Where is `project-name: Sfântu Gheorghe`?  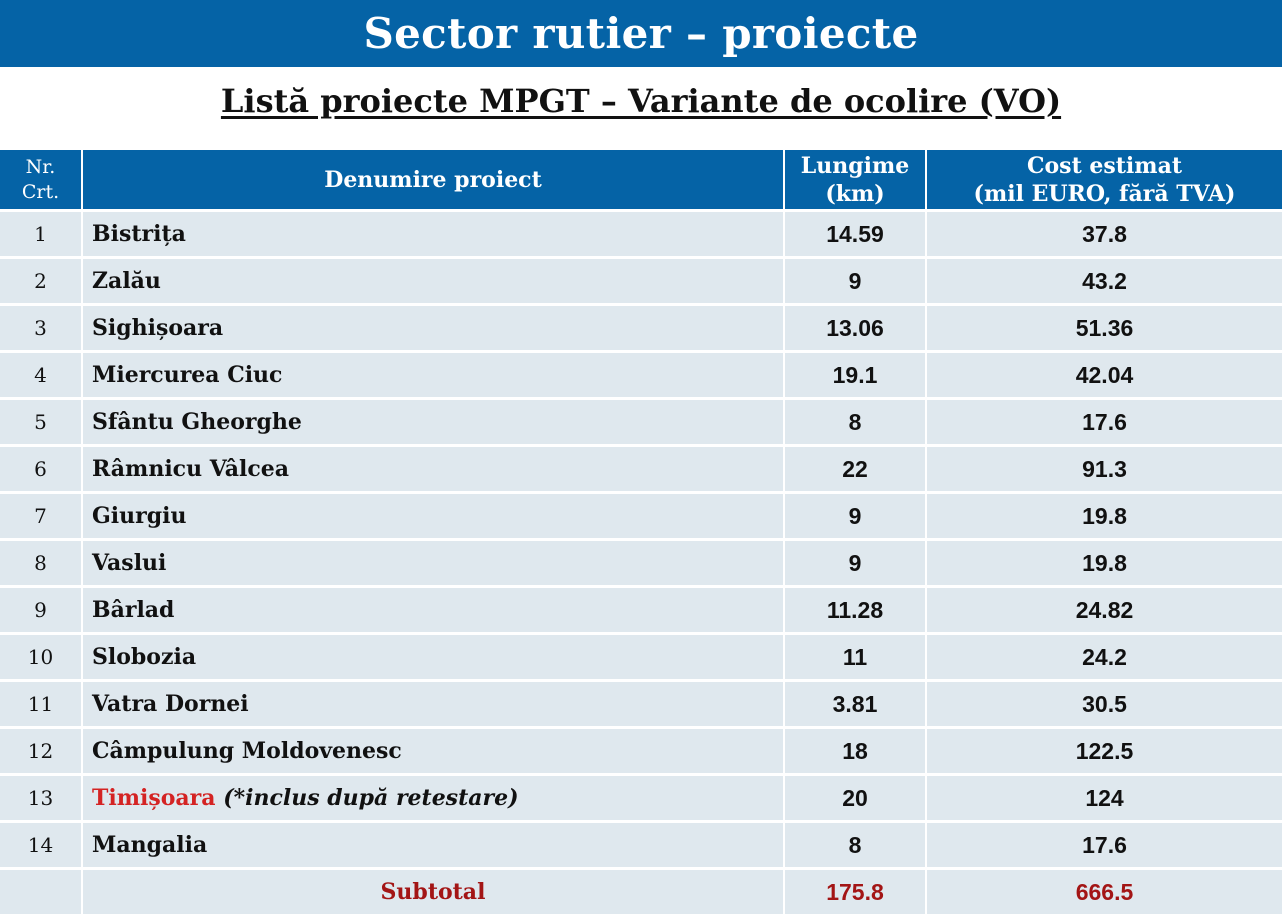
project-name: Sfântu Gheorghe is located at coordinates (433, 422).